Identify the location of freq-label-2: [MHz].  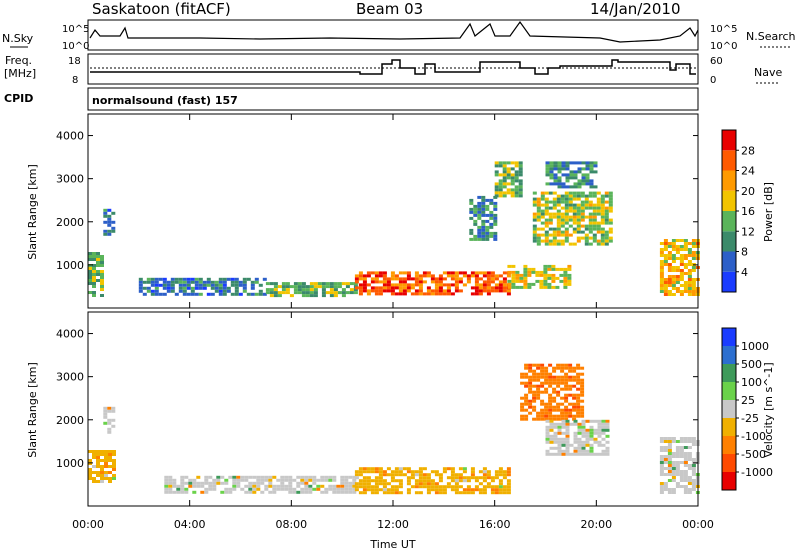
(20, 73).